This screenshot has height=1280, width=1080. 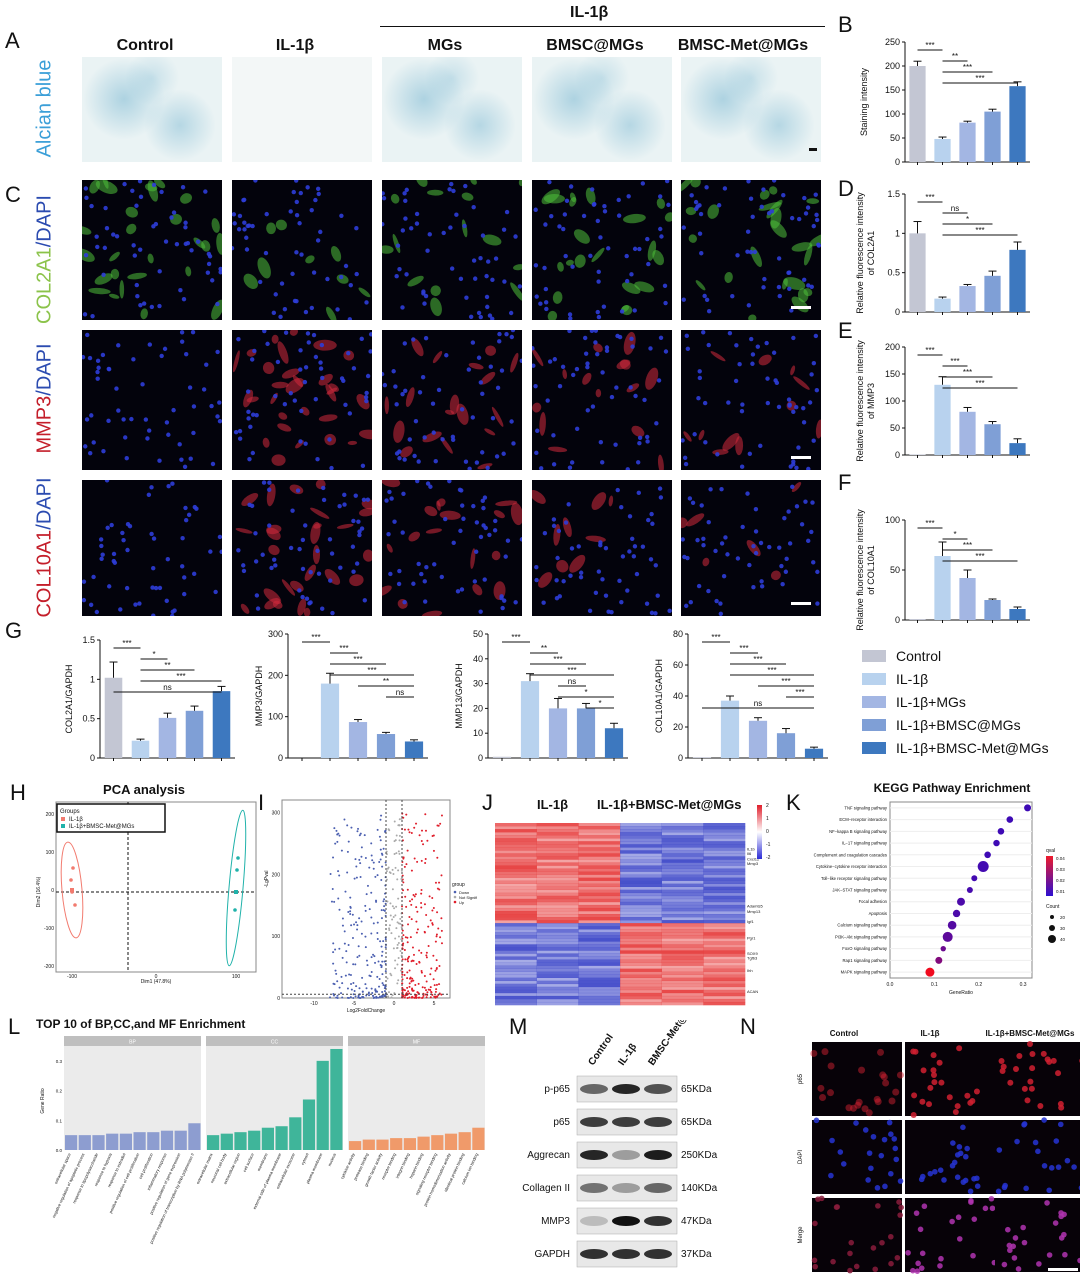 What do you see at coordinates (313, 1004) in the screenshot?
I see `volcano-x-tick: -10` at bounding box center [313, 1004].